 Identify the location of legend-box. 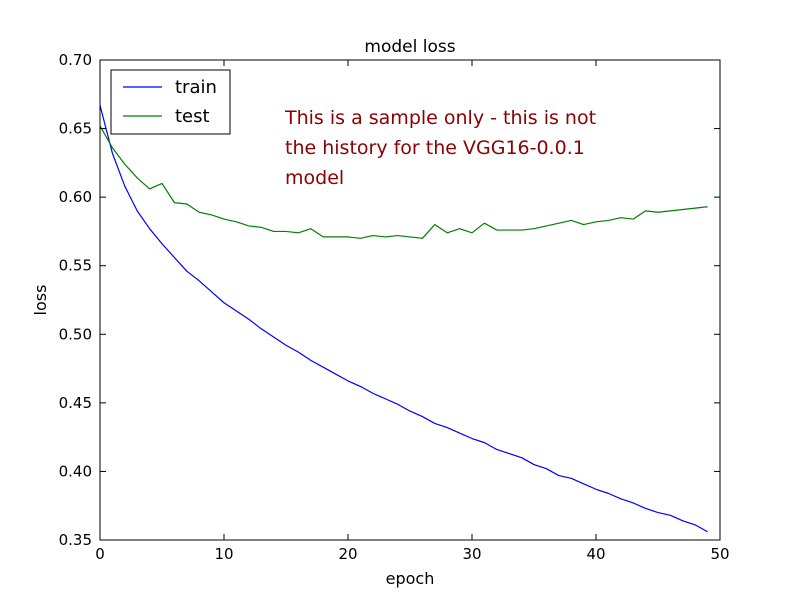
(170, 102).